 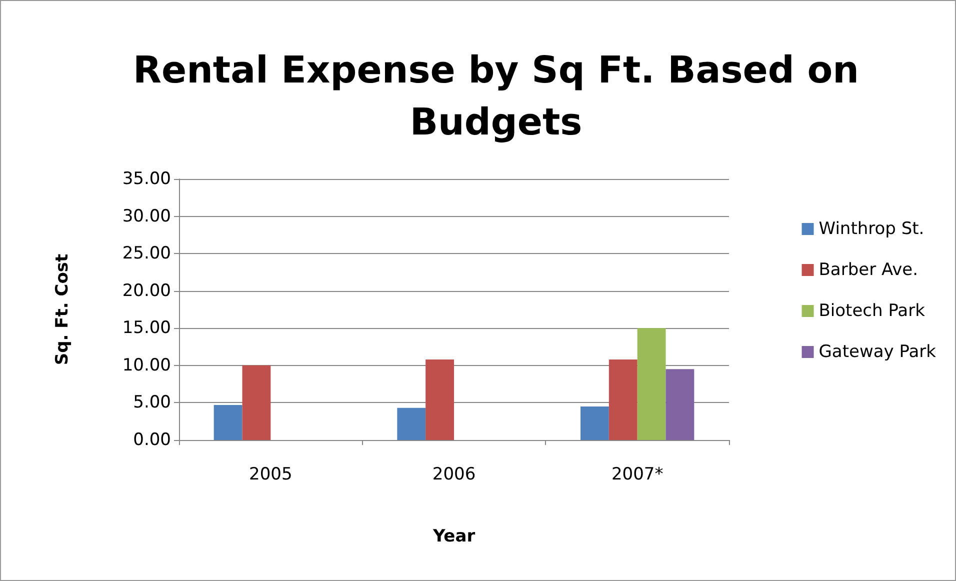 What do you see at coordinates (871, 229) in the screenshot?
I see `legend-label: Winthrop St.` at bounding box center [871, 229].